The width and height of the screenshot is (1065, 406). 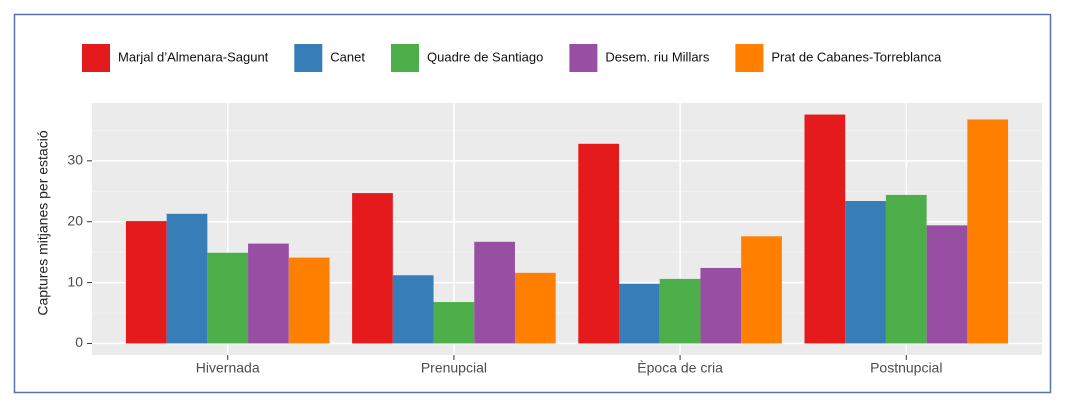 What do you see at coordinates (79, 342) in the screenshot?
I see `y-tick-label: 0` at bounding box center [79, 342].